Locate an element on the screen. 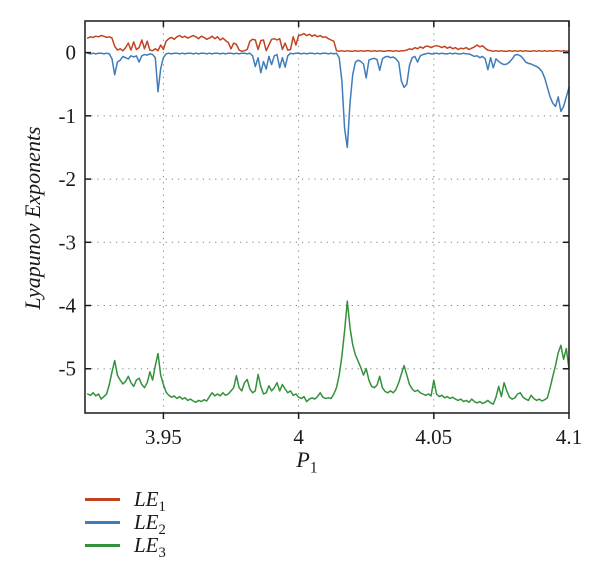  y-tick-label: 0 is located at coordinates (71, 53).